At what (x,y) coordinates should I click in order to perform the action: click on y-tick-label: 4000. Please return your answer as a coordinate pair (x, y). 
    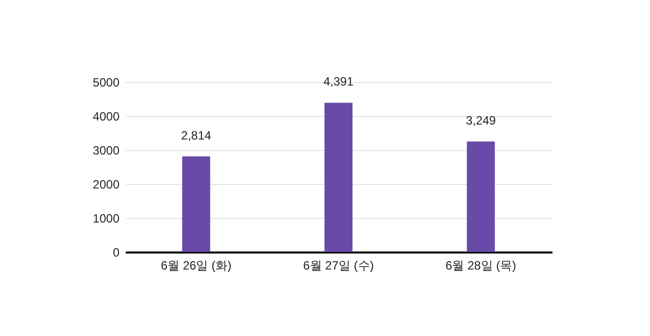
    Looking at the image, I should click on (106, 117).